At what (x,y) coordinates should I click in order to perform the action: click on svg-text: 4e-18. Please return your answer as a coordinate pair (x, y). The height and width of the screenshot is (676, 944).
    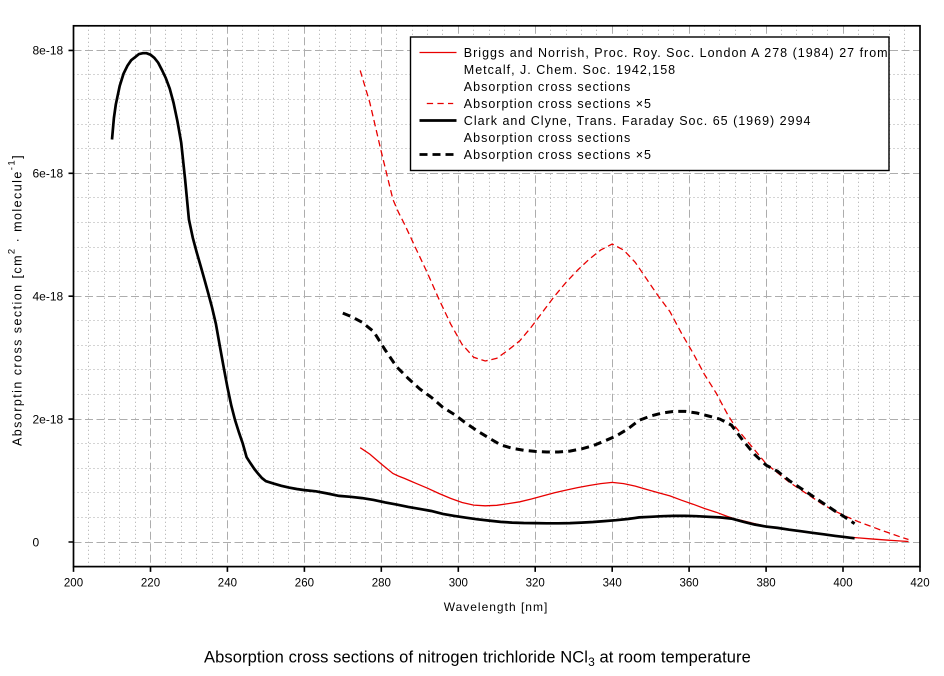
    Looking at the image, I should click on (48, 297).